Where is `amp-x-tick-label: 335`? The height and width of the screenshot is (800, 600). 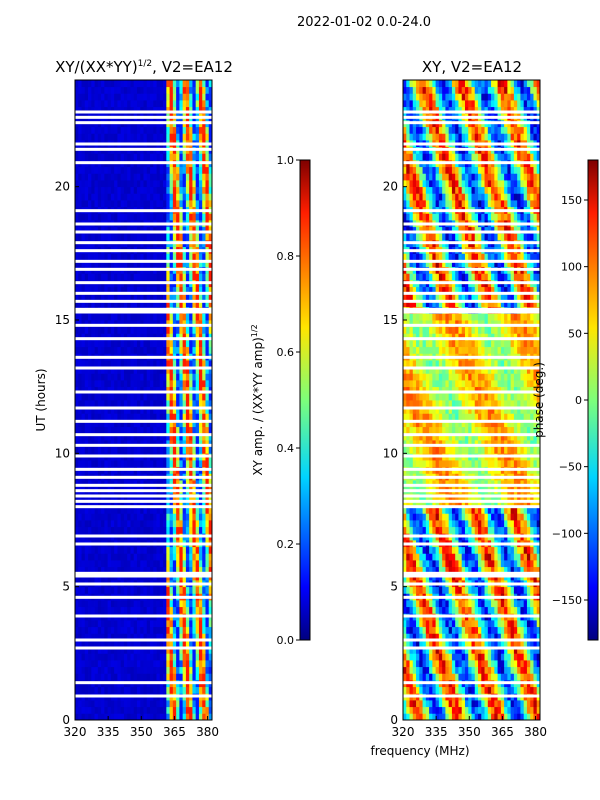
amp-x-tick-label: 335 is located at coordinates (108, 732).